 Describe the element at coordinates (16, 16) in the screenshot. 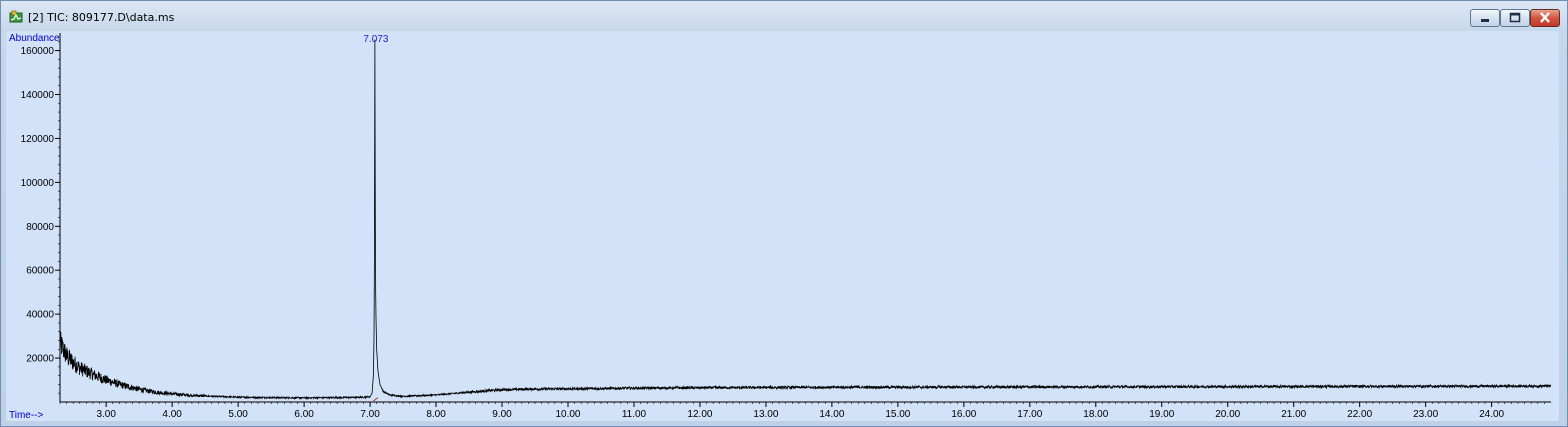

I see `chromatogram-app-icon` at that location.